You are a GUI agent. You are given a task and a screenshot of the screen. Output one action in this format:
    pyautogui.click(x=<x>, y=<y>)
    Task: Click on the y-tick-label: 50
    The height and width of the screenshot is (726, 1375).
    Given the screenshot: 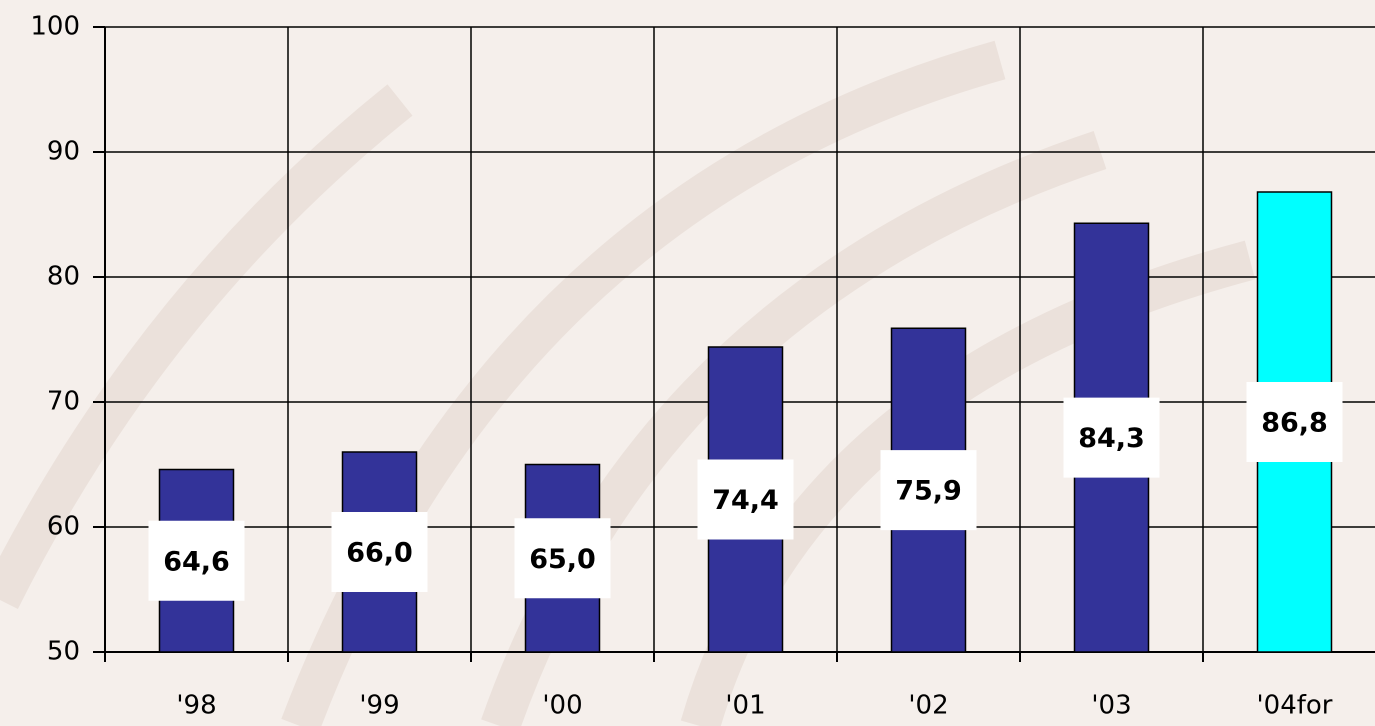 What is the action you would take?
    pyautogui.click(x=63, y=652)
    